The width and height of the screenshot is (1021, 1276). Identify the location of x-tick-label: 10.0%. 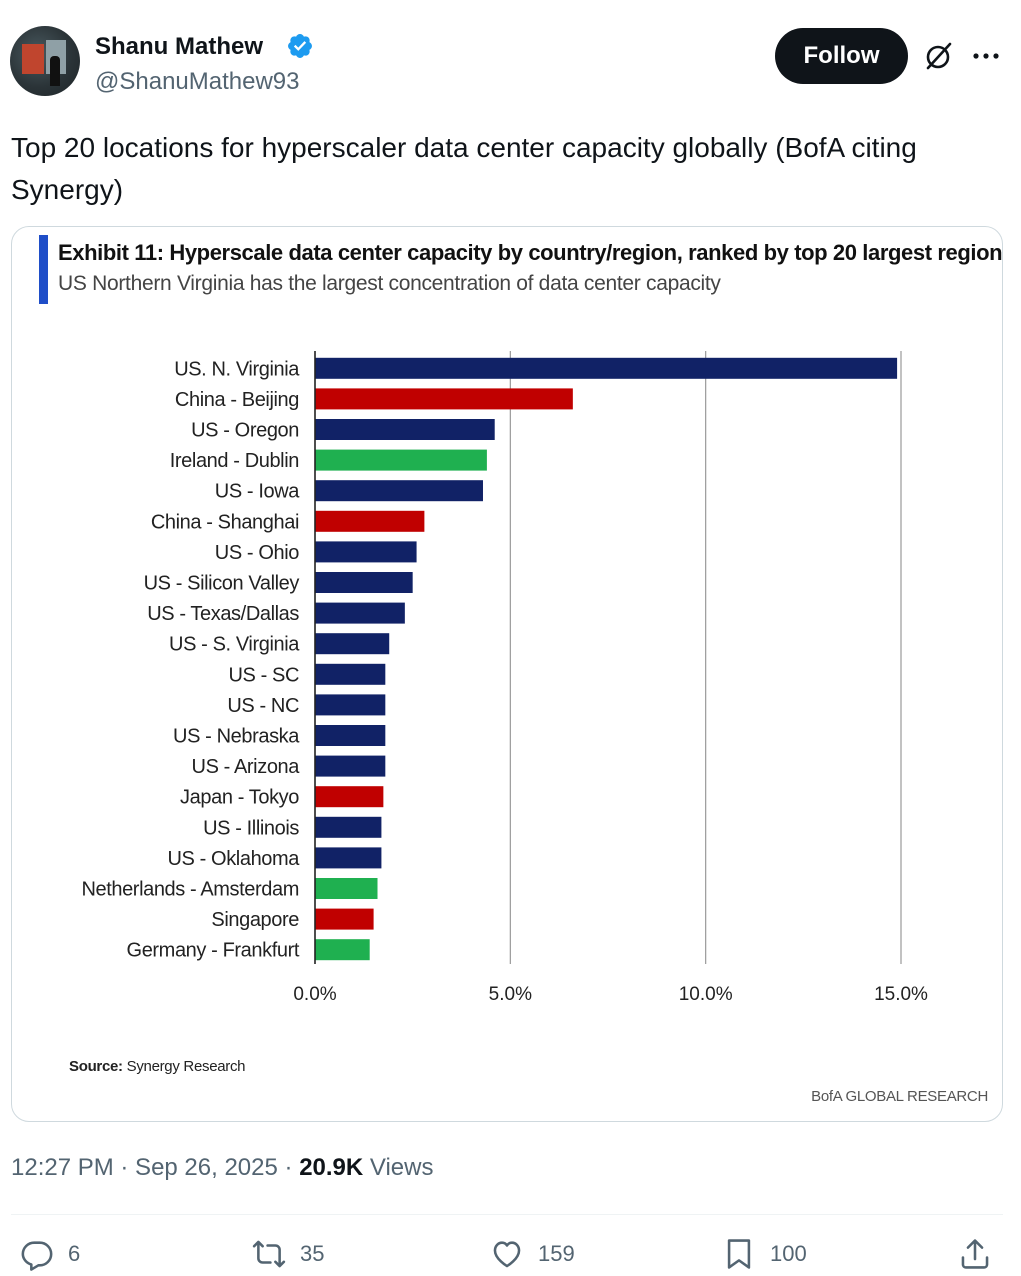
(706, 994).